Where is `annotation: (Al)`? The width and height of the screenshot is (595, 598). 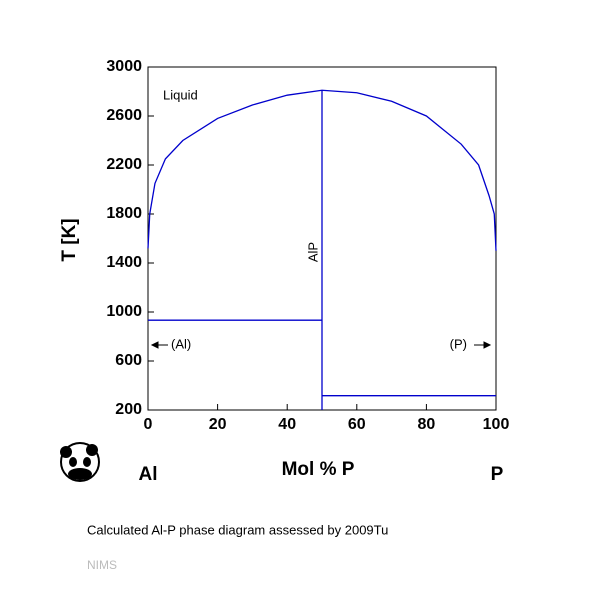 annotation: (Al) is located at coordinates (181, 343).